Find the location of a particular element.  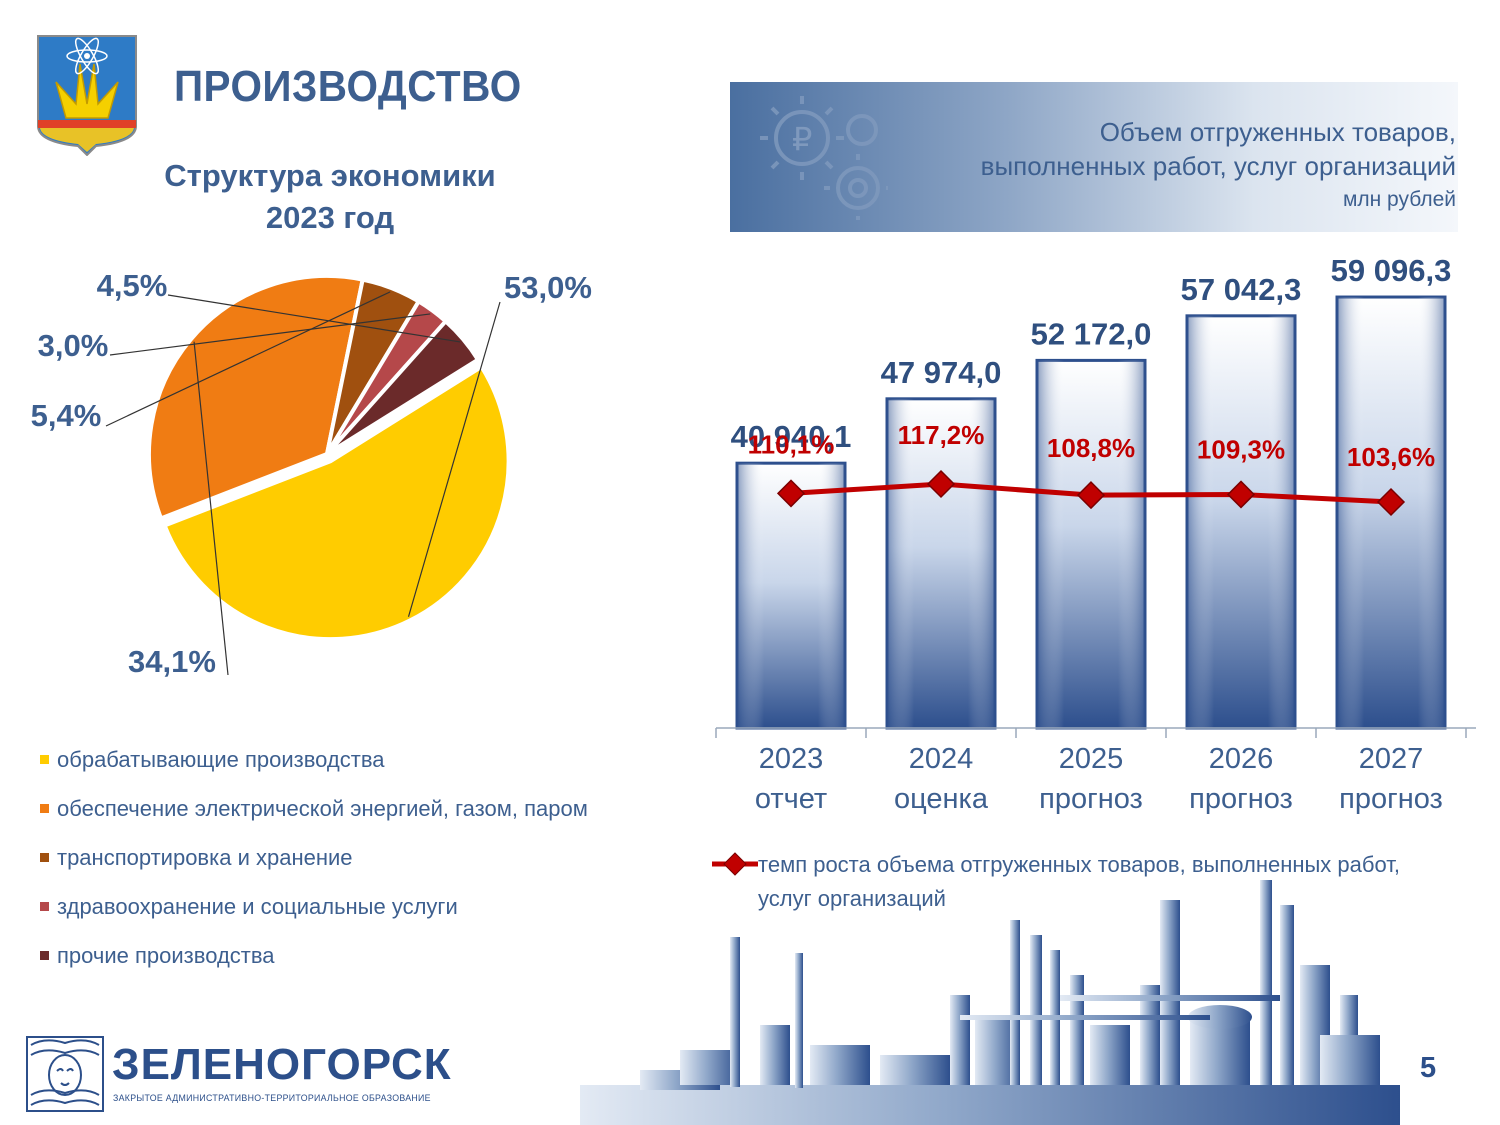

legend-label: обрабатывающие производства is located at coordinates (221, 759).